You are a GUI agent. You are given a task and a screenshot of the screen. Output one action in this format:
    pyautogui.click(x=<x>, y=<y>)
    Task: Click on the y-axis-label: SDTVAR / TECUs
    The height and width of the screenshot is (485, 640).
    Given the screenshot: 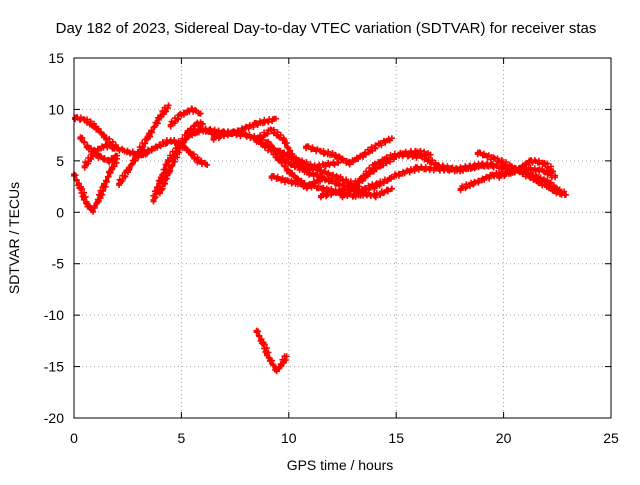 What is the action you would take?
    pyautogui.click(x=14, y=238)
    